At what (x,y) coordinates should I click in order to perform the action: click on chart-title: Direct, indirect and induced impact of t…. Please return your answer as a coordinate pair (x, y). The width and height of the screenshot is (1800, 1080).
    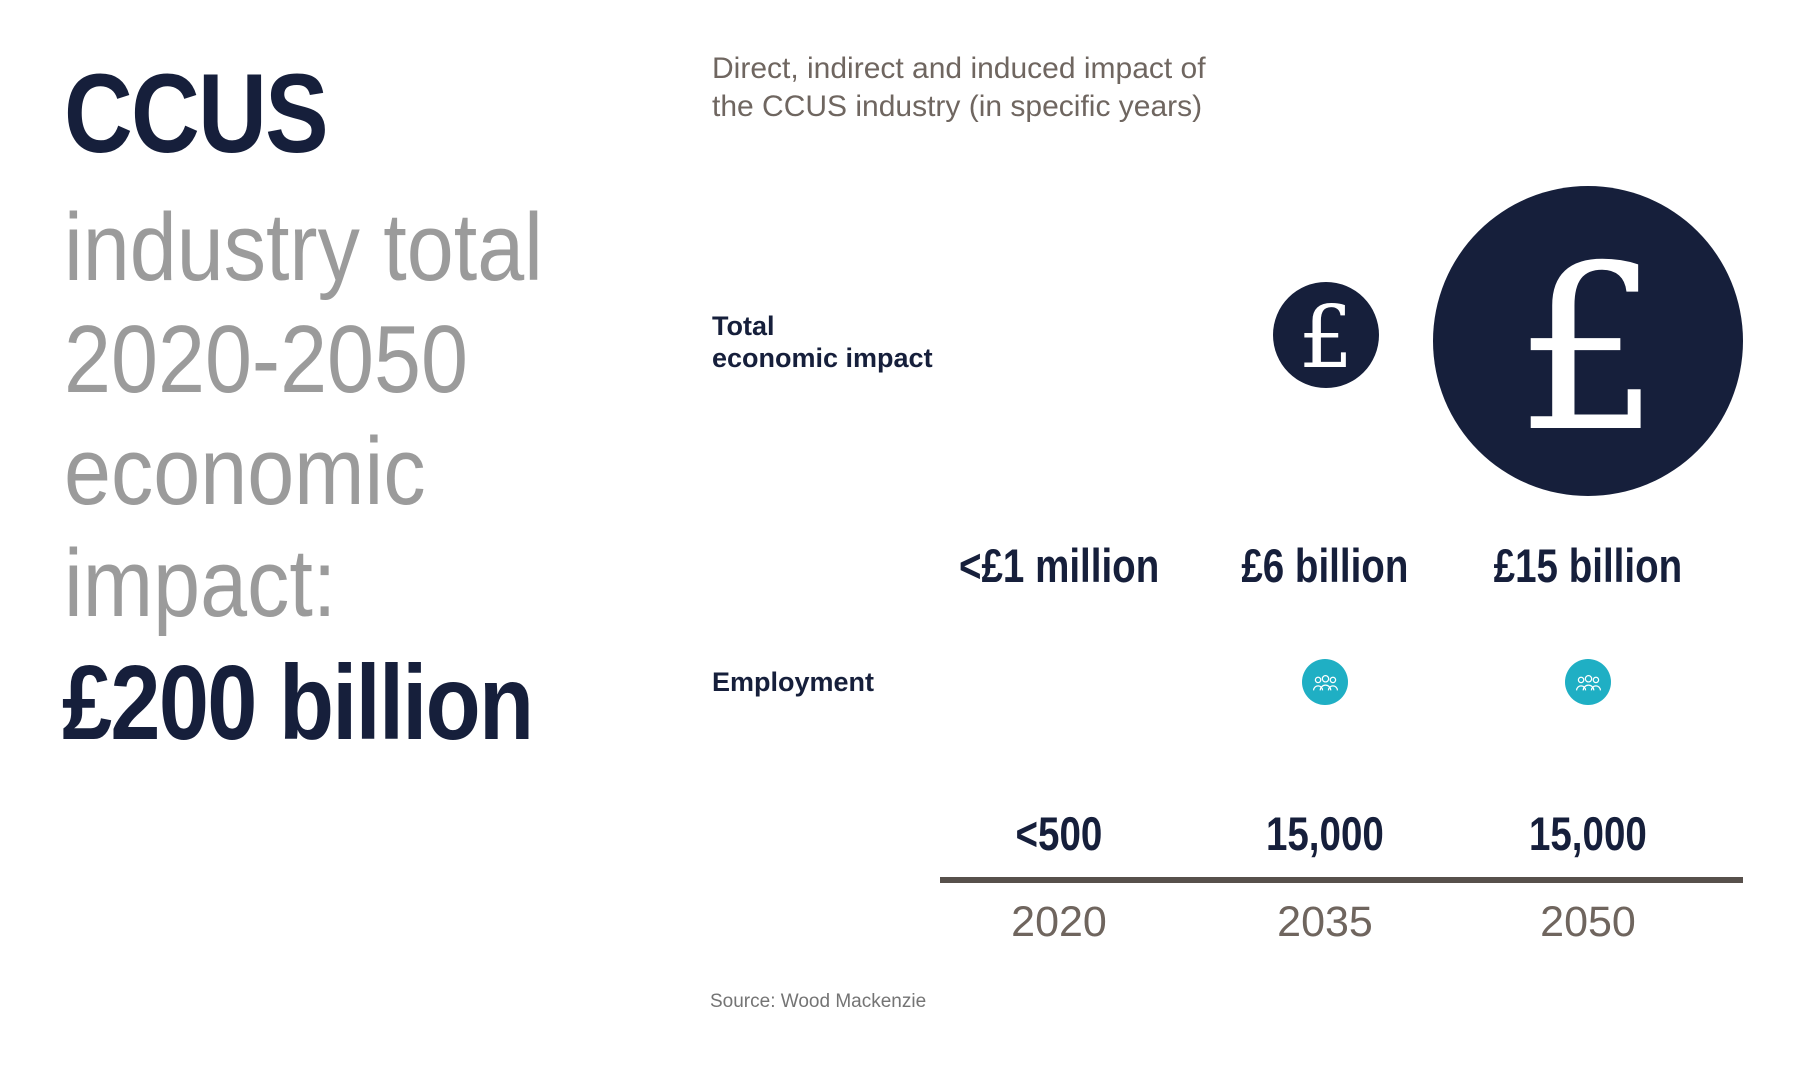
    Looking at the image, I should click on (959, 88).